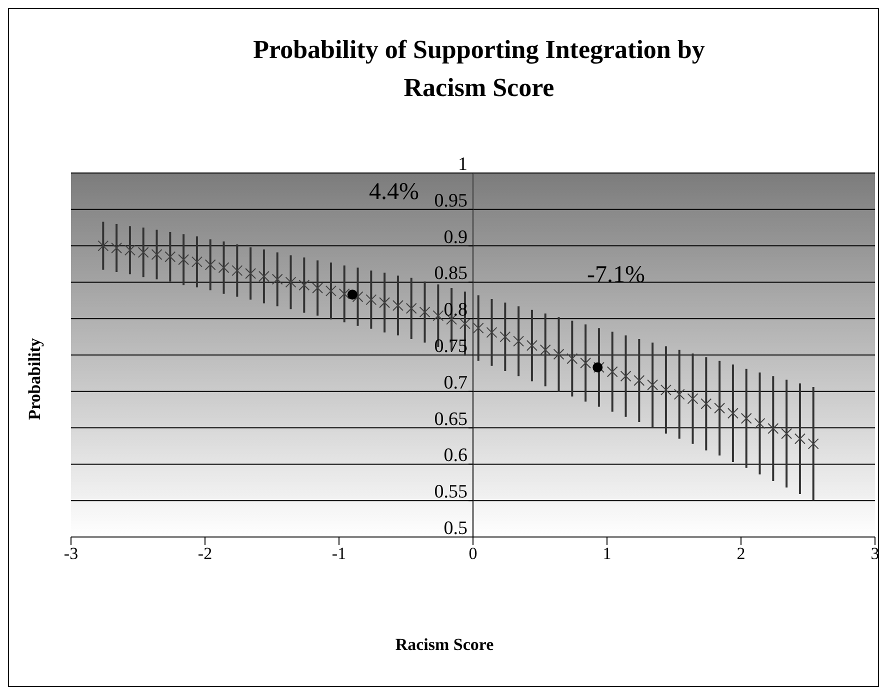 Image resolution: width=887 pixels, height=695 pixels. I want to click on y-axis-title: Probability, so click(35, 379).